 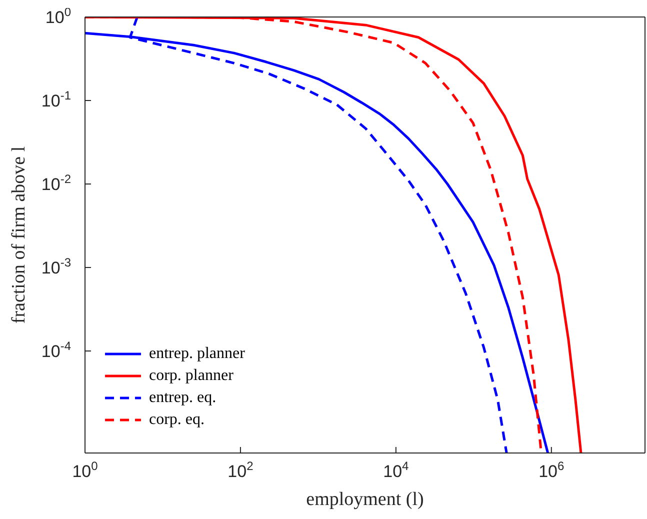 What do you see at coordinates (85, 469) in the screenshot?
I see `x-tick-label: 10$^{0}$` at bounding box center [85, 469].